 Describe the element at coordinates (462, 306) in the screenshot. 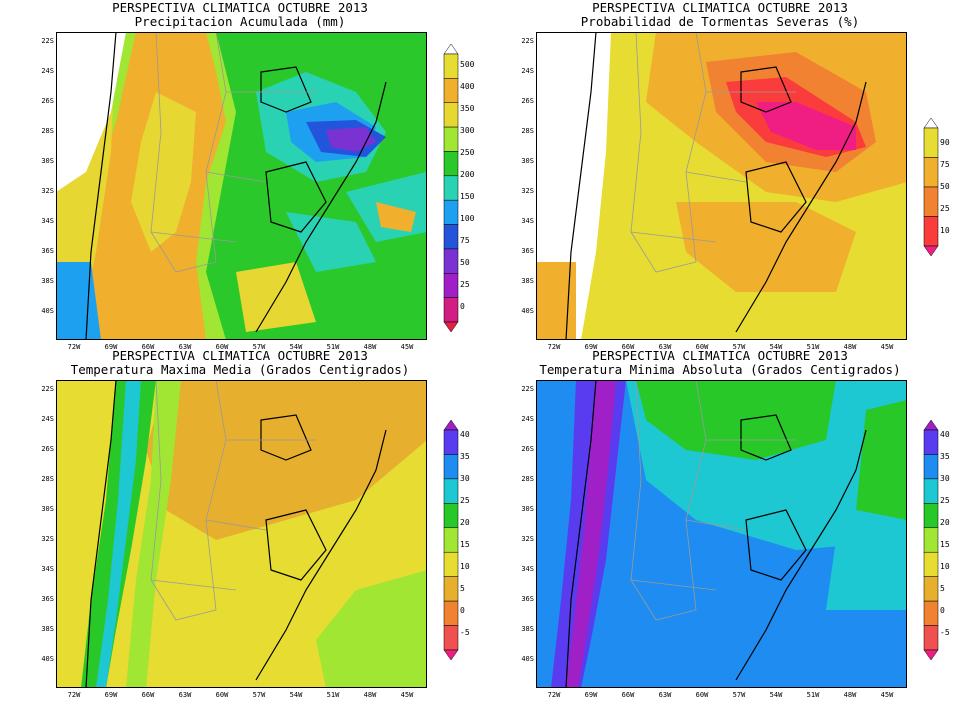

I see `legend-label: 0` at that location.